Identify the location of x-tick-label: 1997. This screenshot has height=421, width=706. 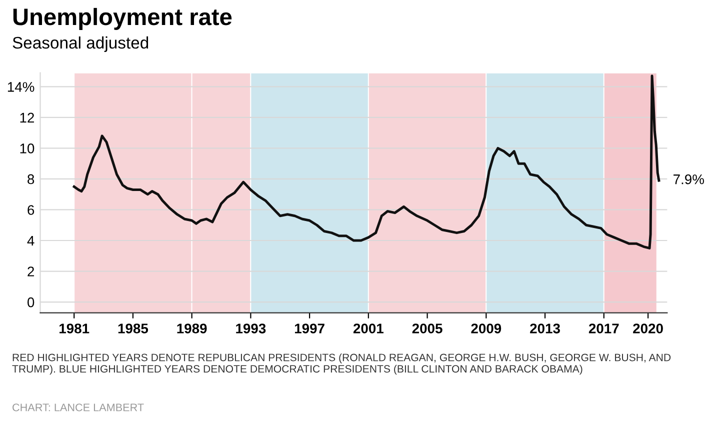
(309, 329).